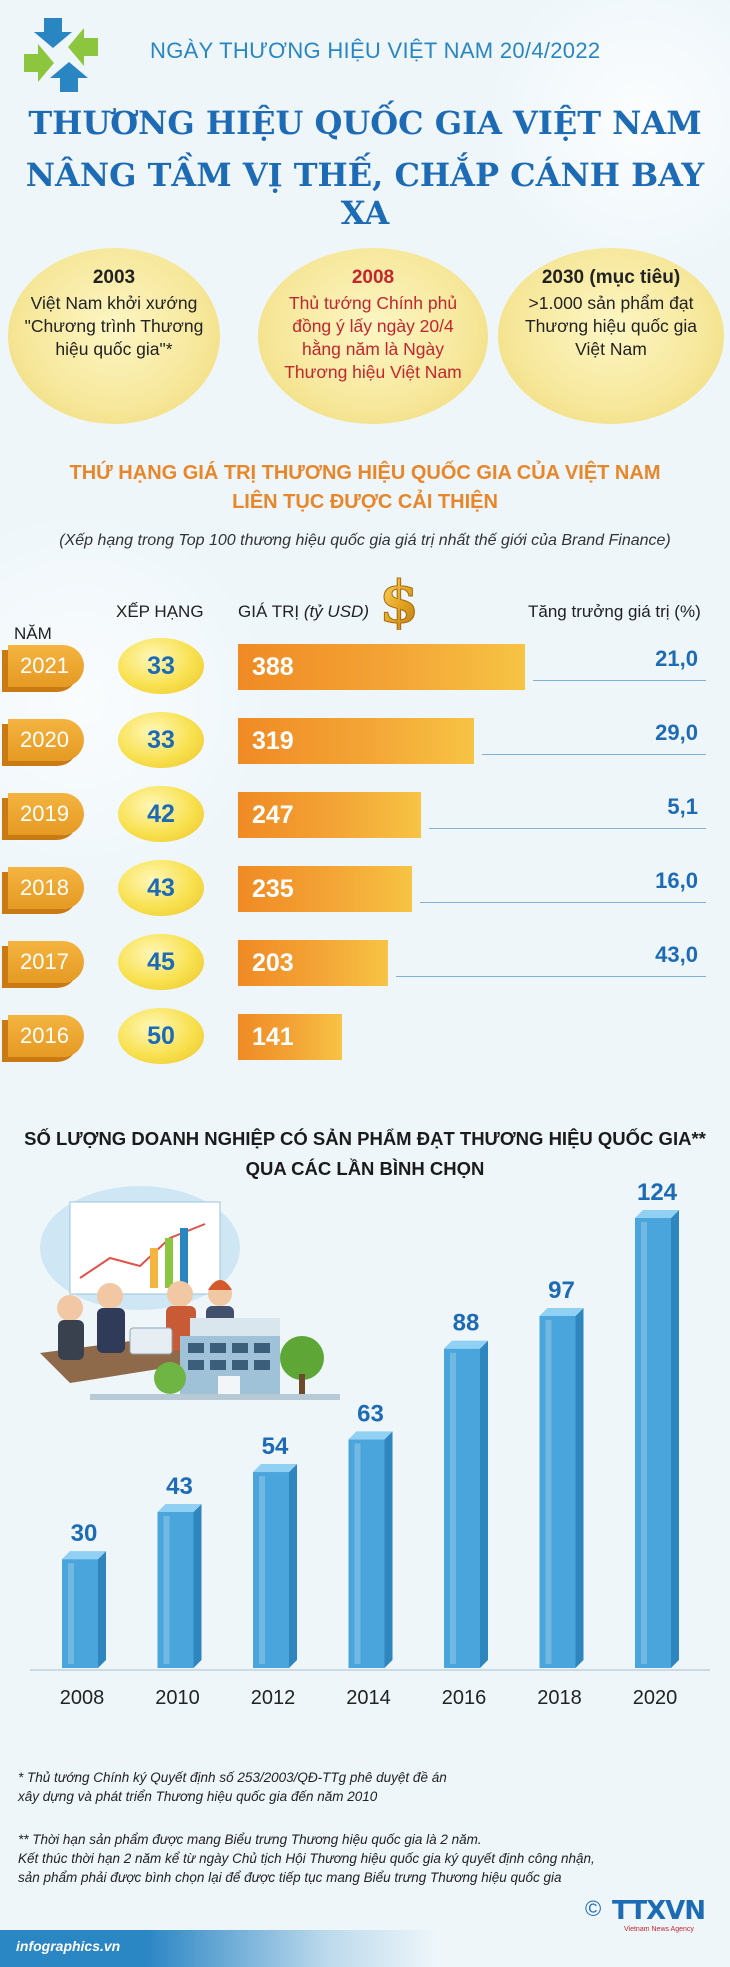  What do you see at coordinates (61, 55) in the screenshot?
I see `vietnam-brand-logo-icon` at bounding box center [61, 55].